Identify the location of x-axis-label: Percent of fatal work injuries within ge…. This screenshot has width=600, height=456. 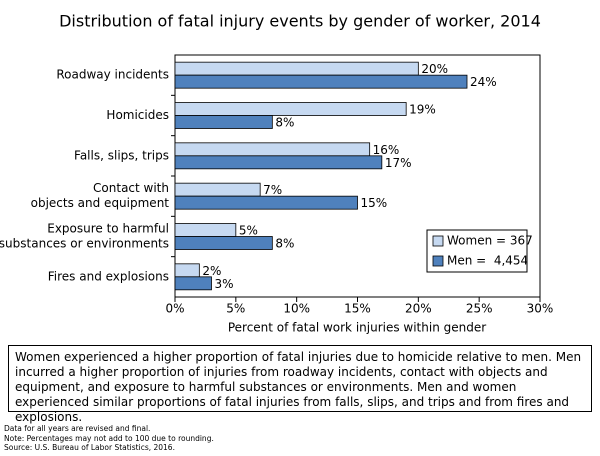
(357, 328).